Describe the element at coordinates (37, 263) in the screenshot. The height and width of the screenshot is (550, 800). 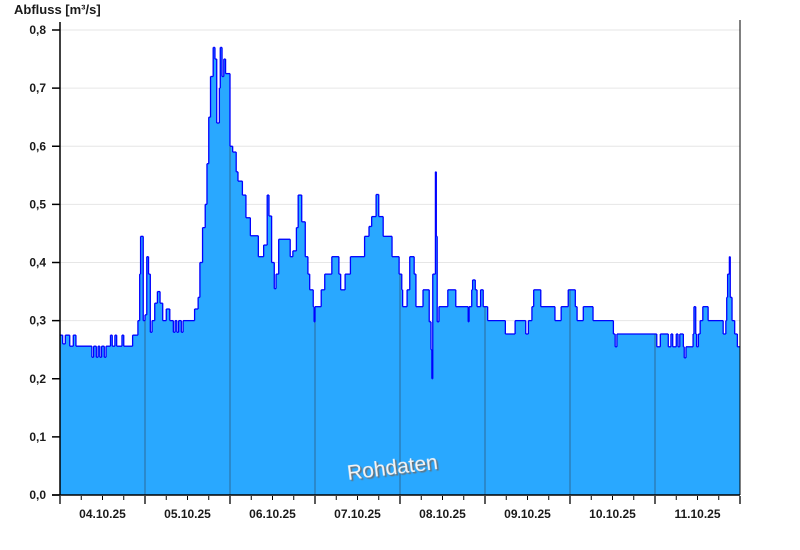
I see `y-tick-label: 0,4` at that location.